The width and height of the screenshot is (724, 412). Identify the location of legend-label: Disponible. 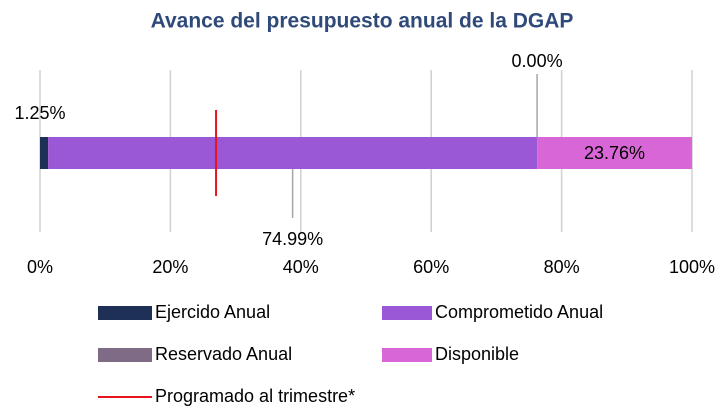
(477, 354).